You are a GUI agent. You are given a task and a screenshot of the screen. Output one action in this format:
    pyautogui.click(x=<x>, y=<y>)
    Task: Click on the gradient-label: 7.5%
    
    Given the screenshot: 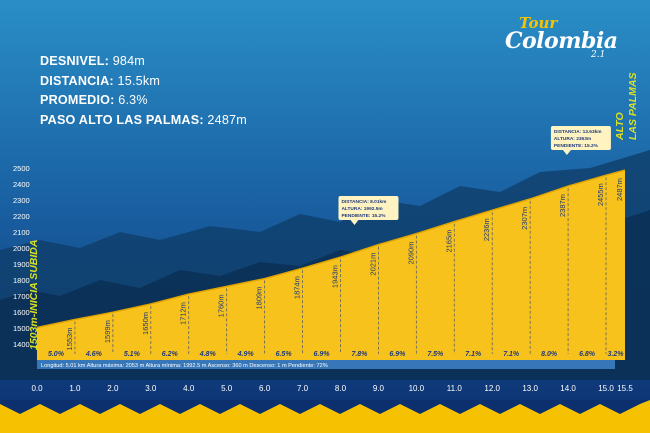 What is the action you would take?
    pyautogui.click(x=435, y=354)
    